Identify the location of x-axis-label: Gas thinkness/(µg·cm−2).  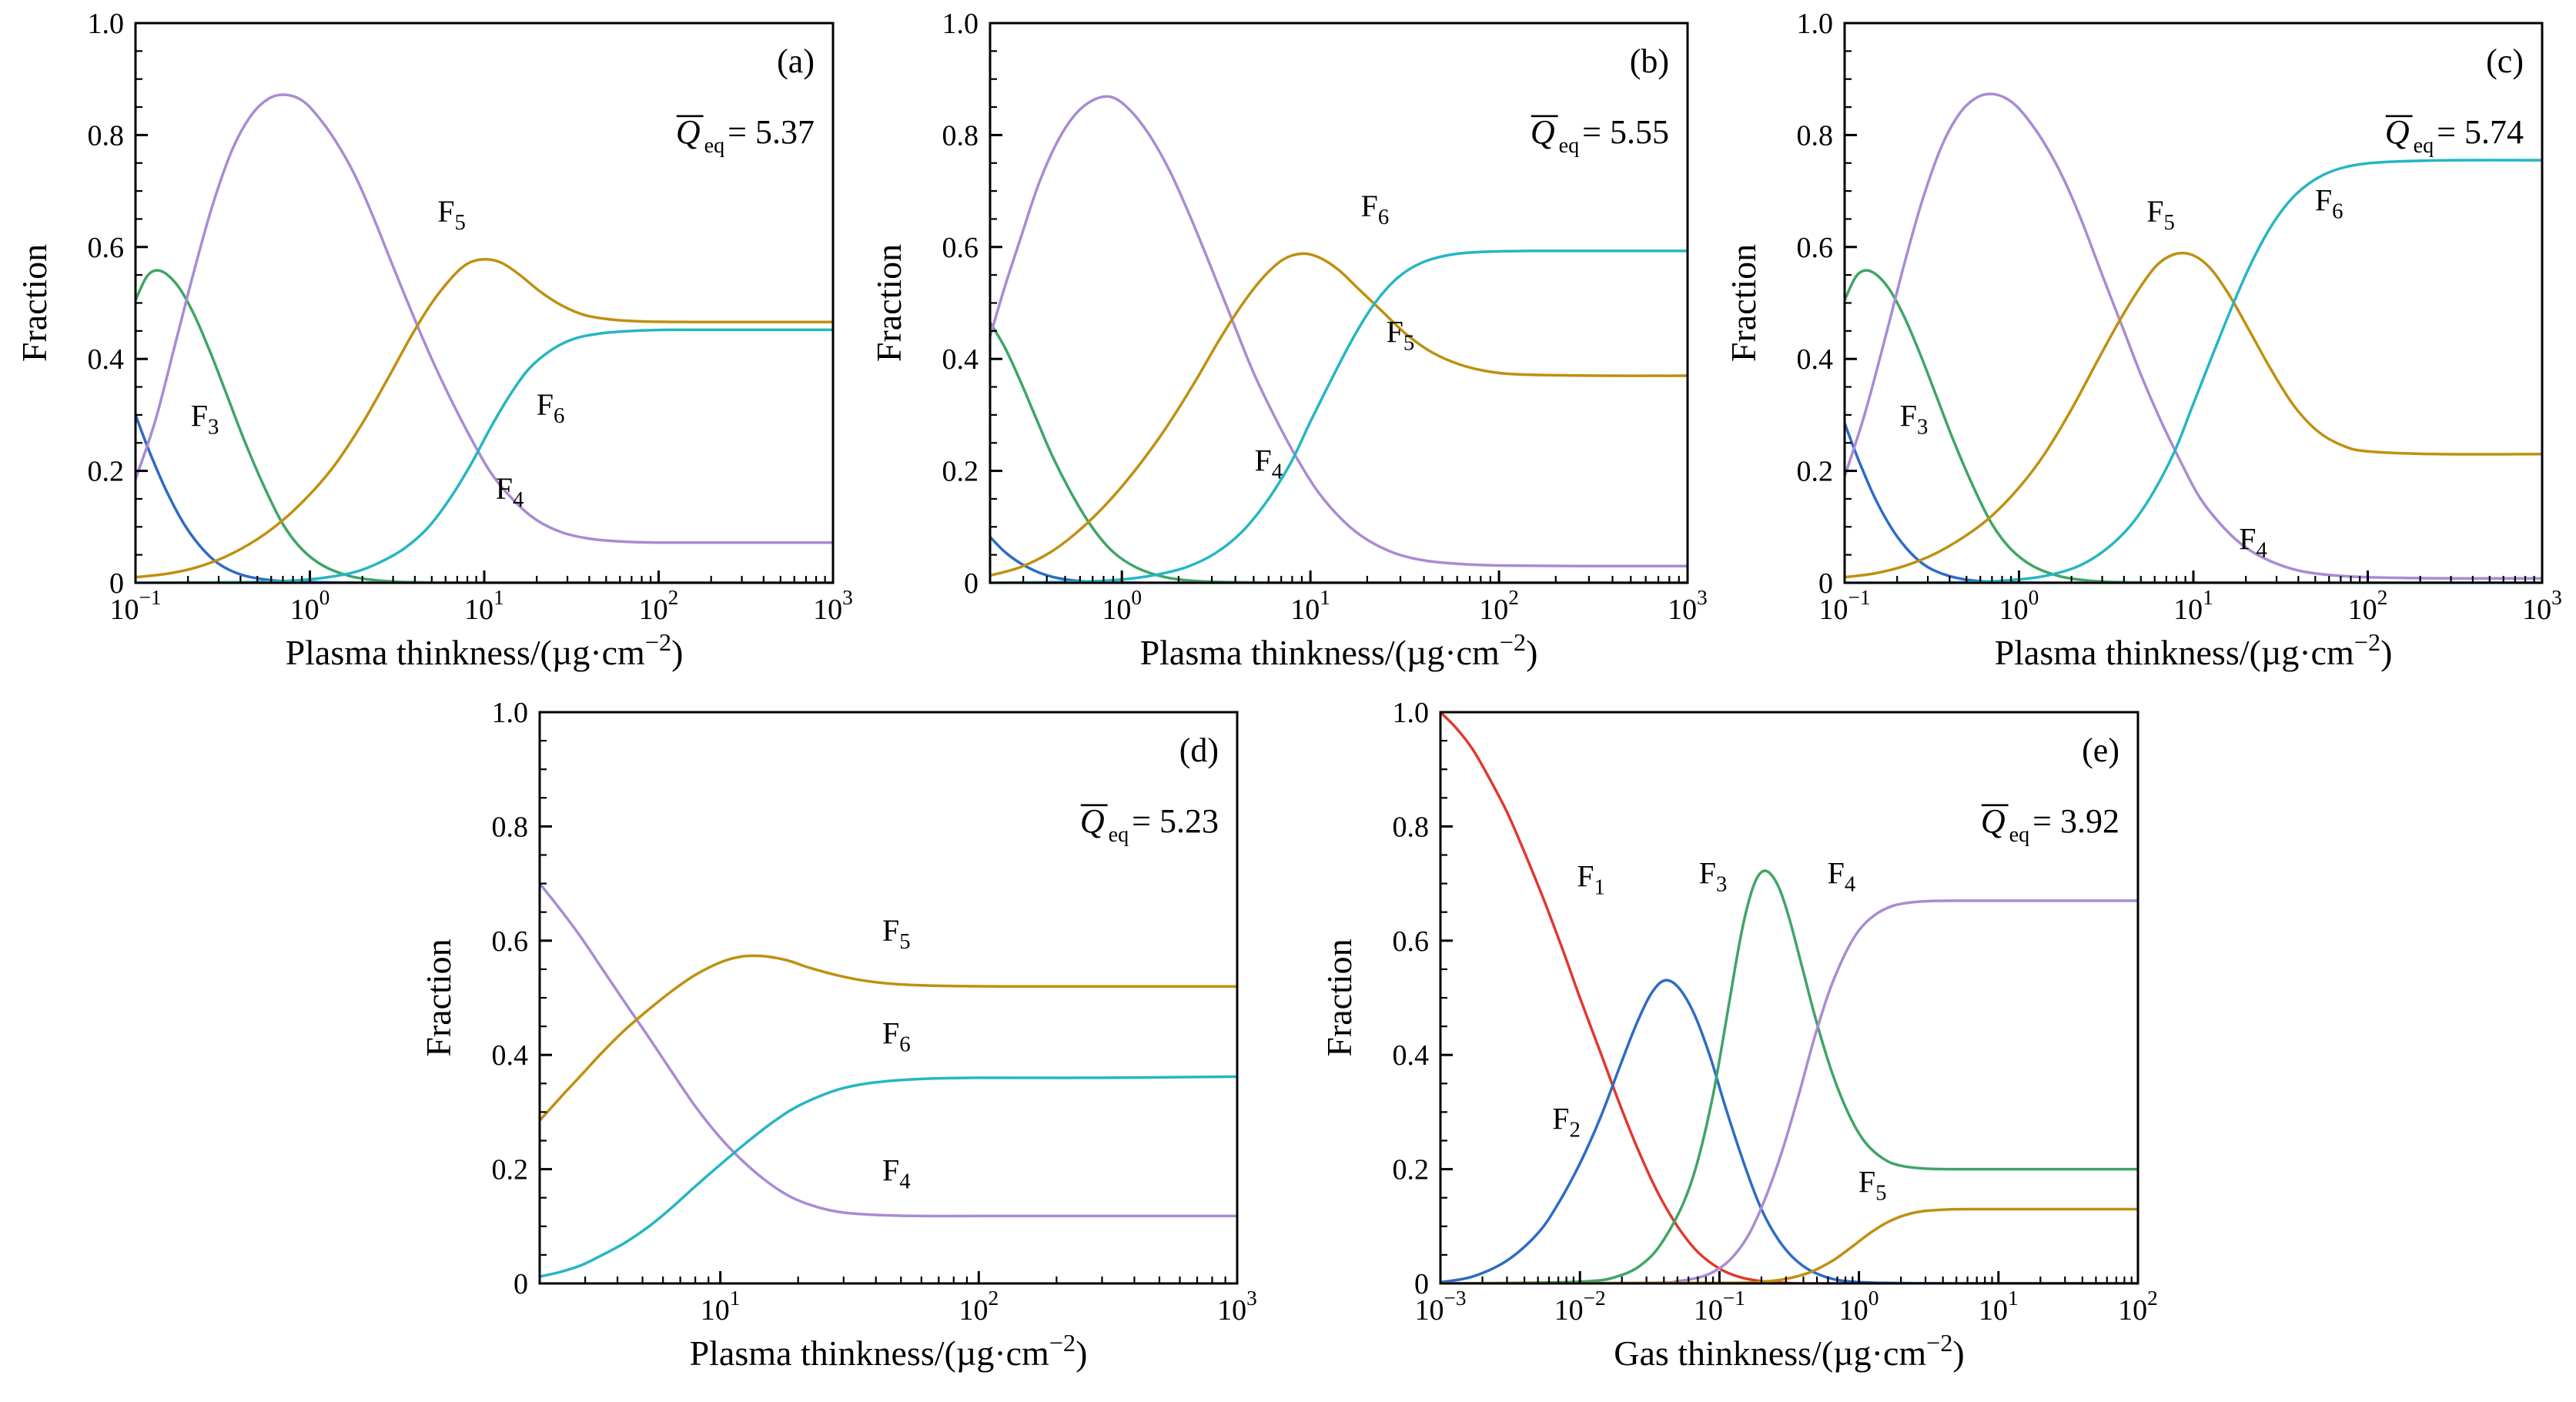
(1790, 1351).